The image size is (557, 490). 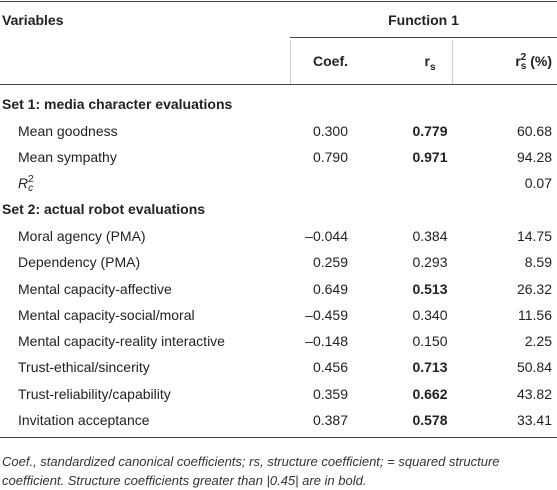 What do you see at coordinates (535, 314) in the screenshot?
I see `cell-value: 11.56` at bounding box center [535, 314].